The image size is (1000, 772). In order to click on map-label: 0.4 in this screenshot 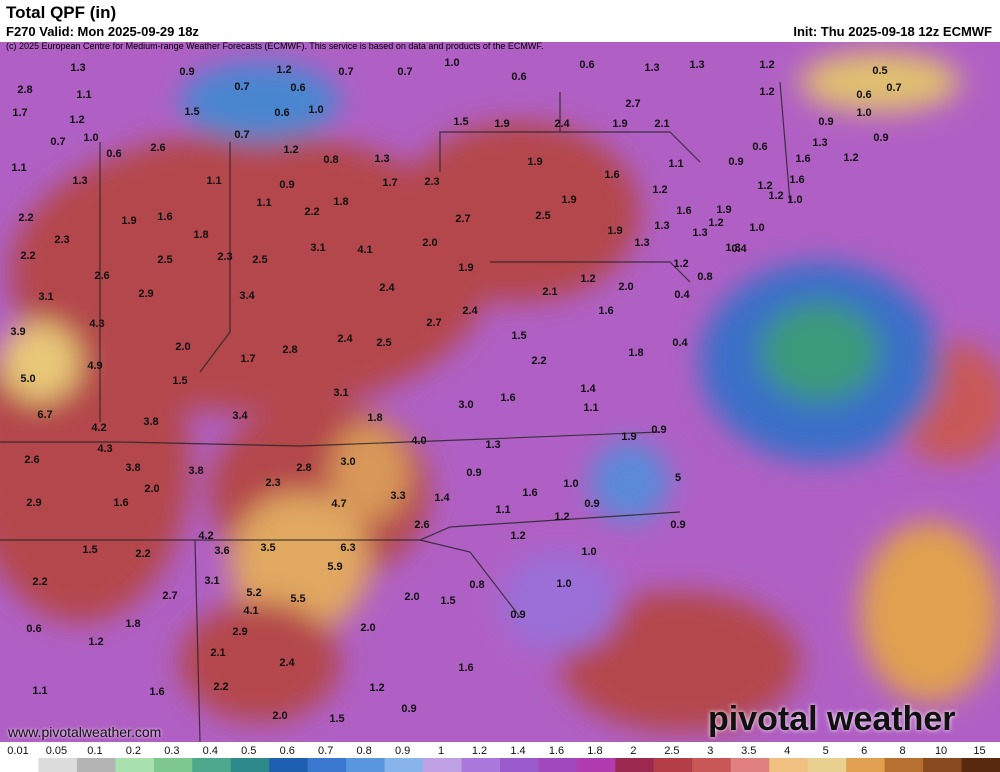, I will do `click(680, 343)`.